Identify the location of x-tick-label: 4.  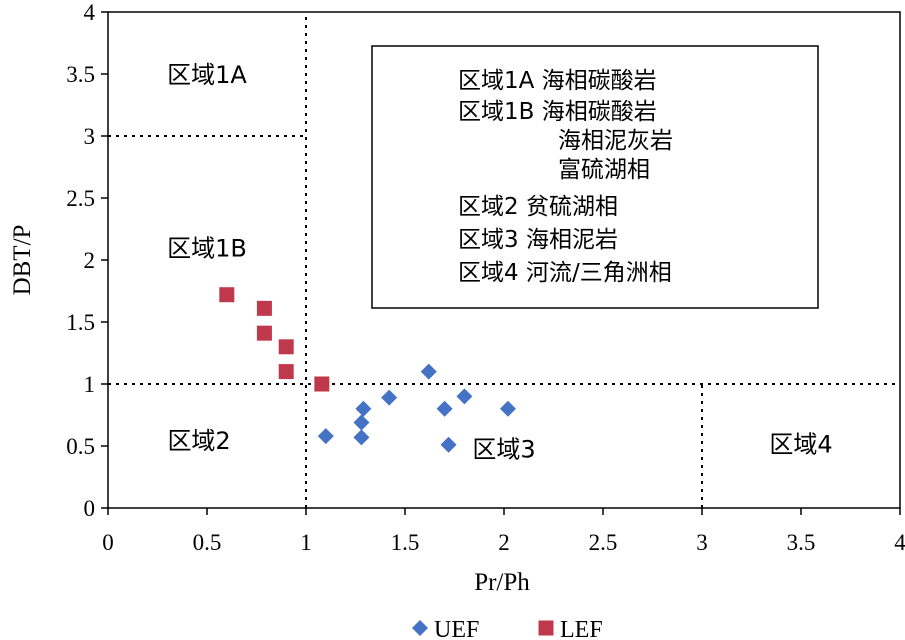
(899, 542).